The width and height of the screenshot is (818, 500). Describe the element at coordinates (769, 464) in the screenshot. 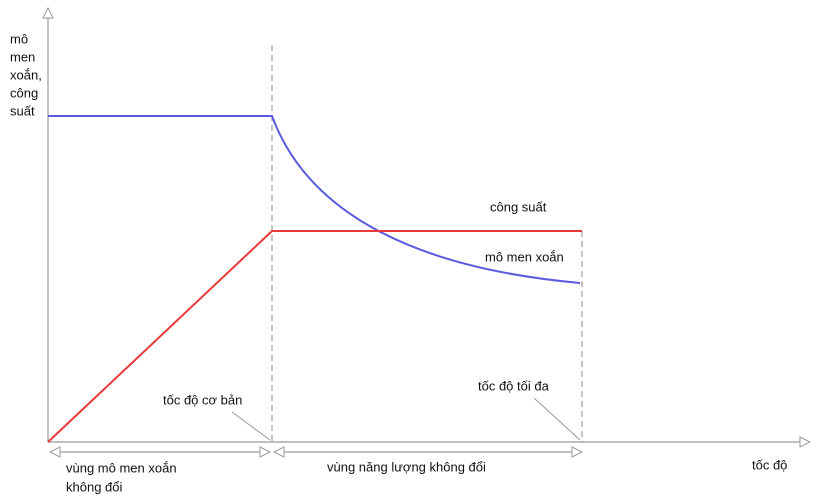

I see `x-axis-label: tốc độ` at that location.